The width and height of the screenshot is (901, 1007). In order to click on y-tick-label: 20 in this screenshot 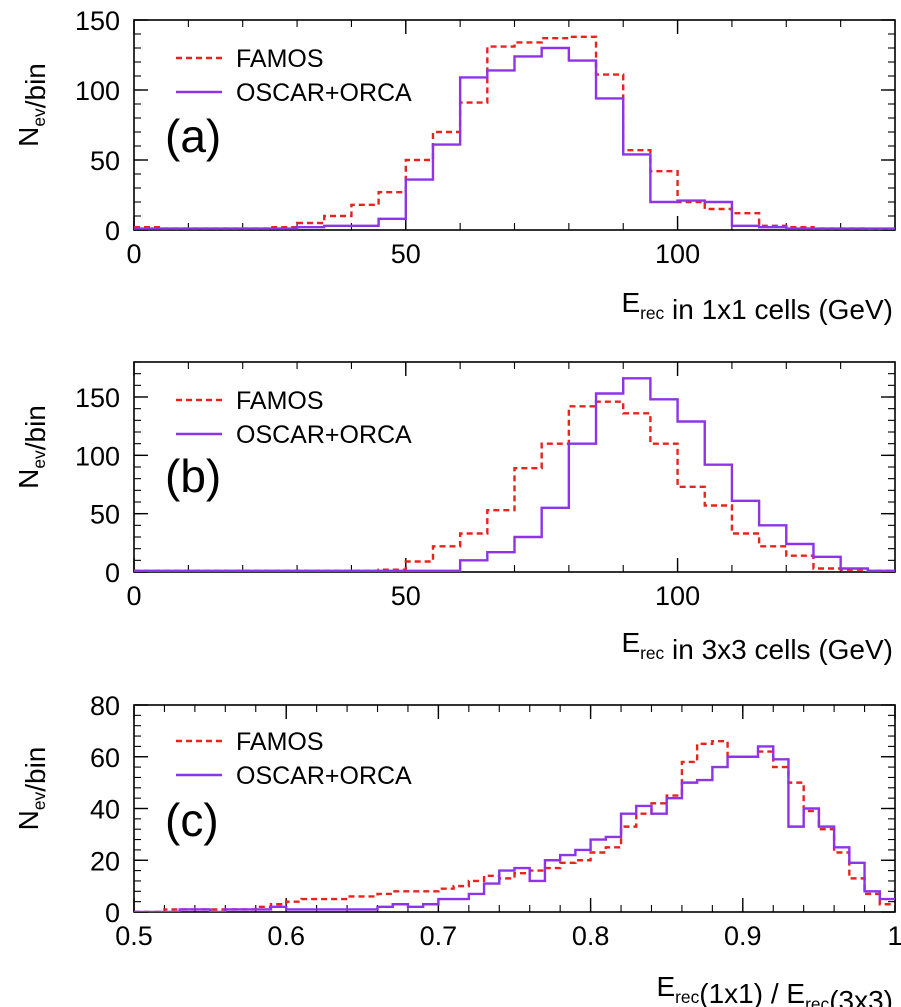, I will do `click(105, 861)`.